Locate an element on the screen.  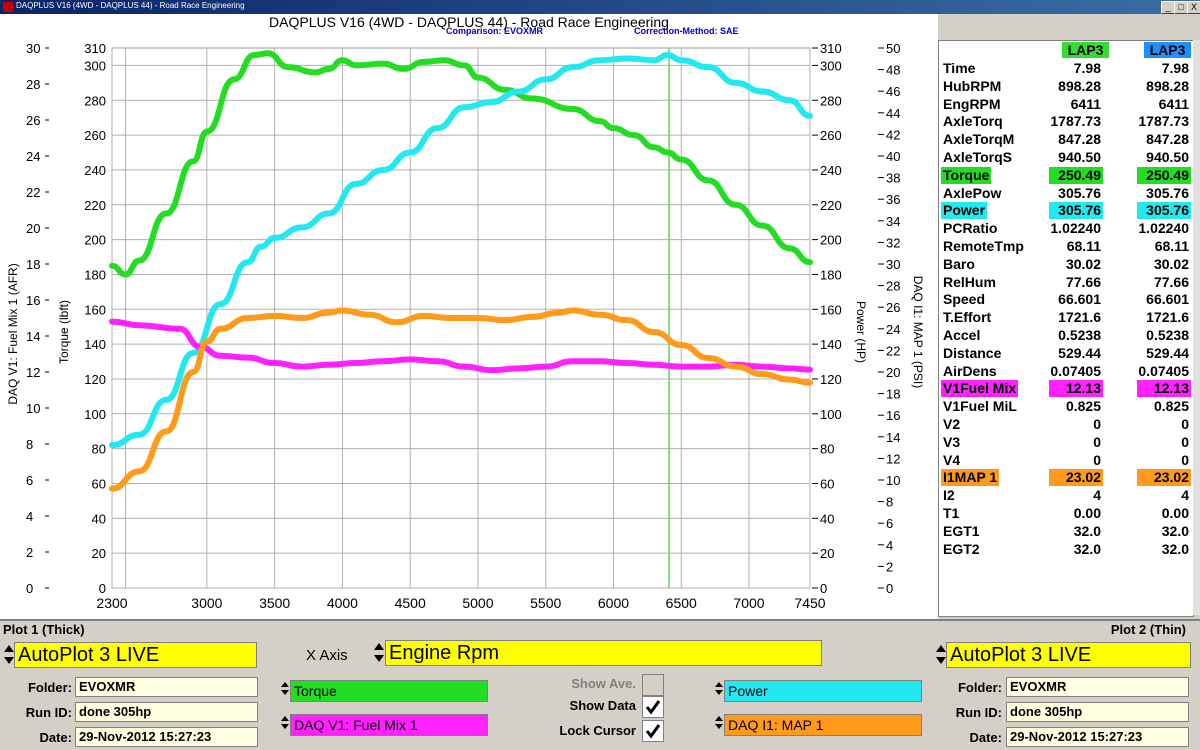
xaxis-spinner is located at coordinates (378, 653).